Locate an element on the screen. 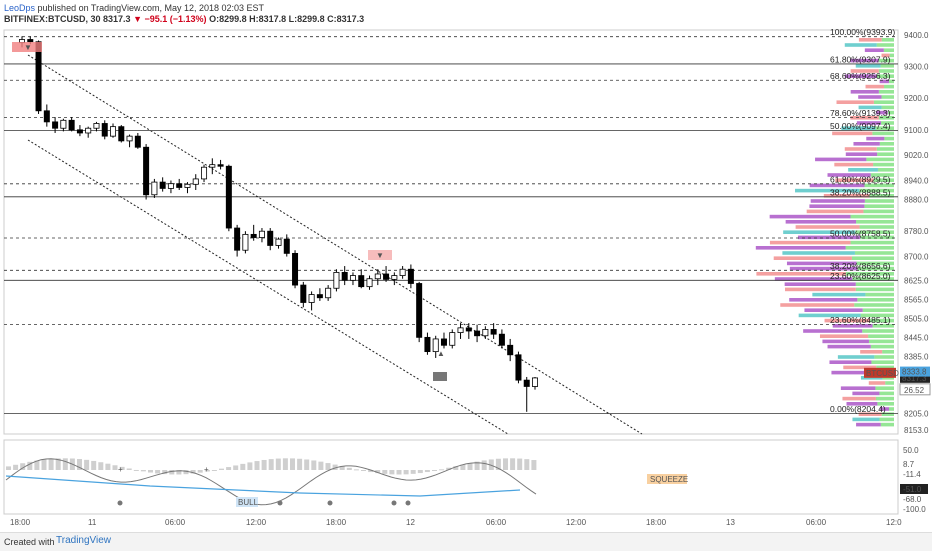 The width and height of the screenshot is (932, 551). tradingview-logo: TradingView is located at coordinates (84, 540).